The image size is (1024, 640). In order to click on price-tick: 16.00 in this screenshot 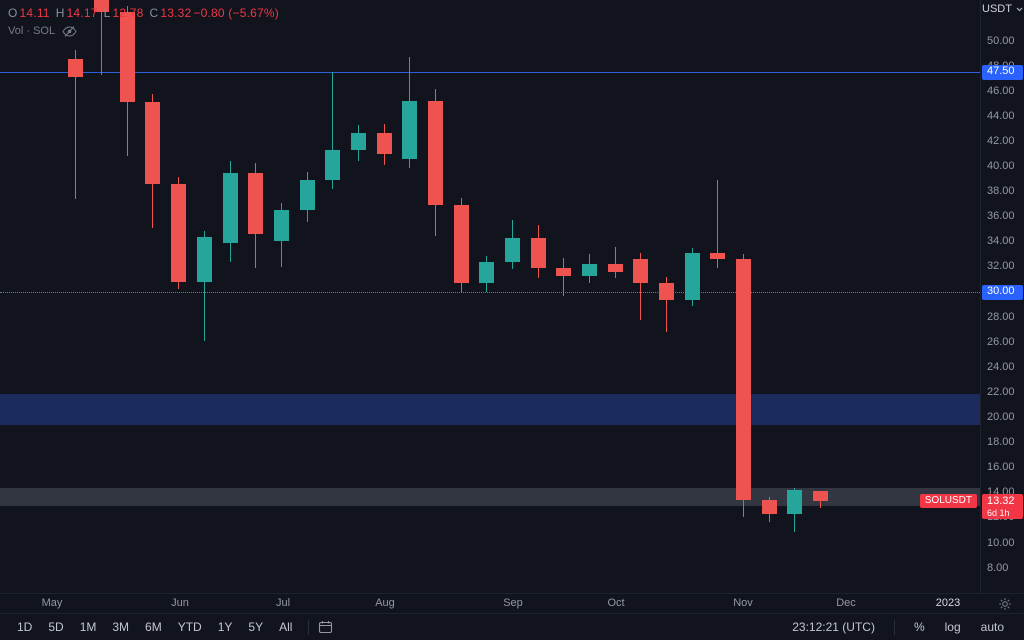, I will do `click(1001, 467)`.